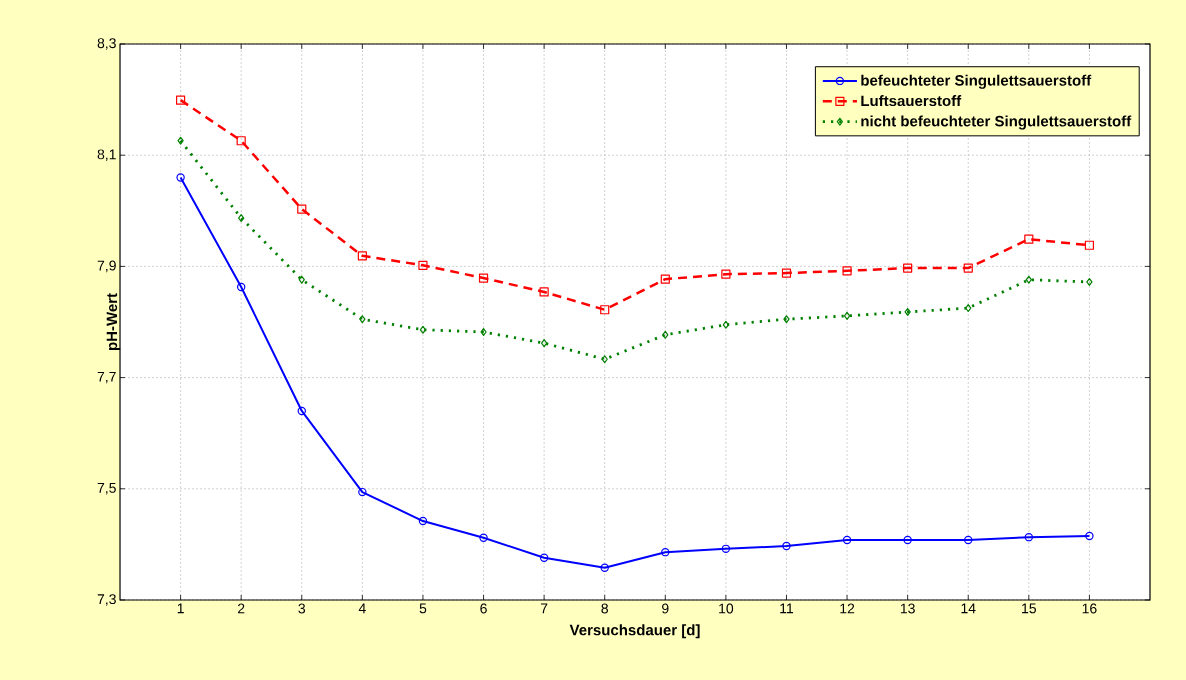 The width and height of the screenshot is (1186, 680). I want to click on x-tick-label: 4, so click(362, 608).